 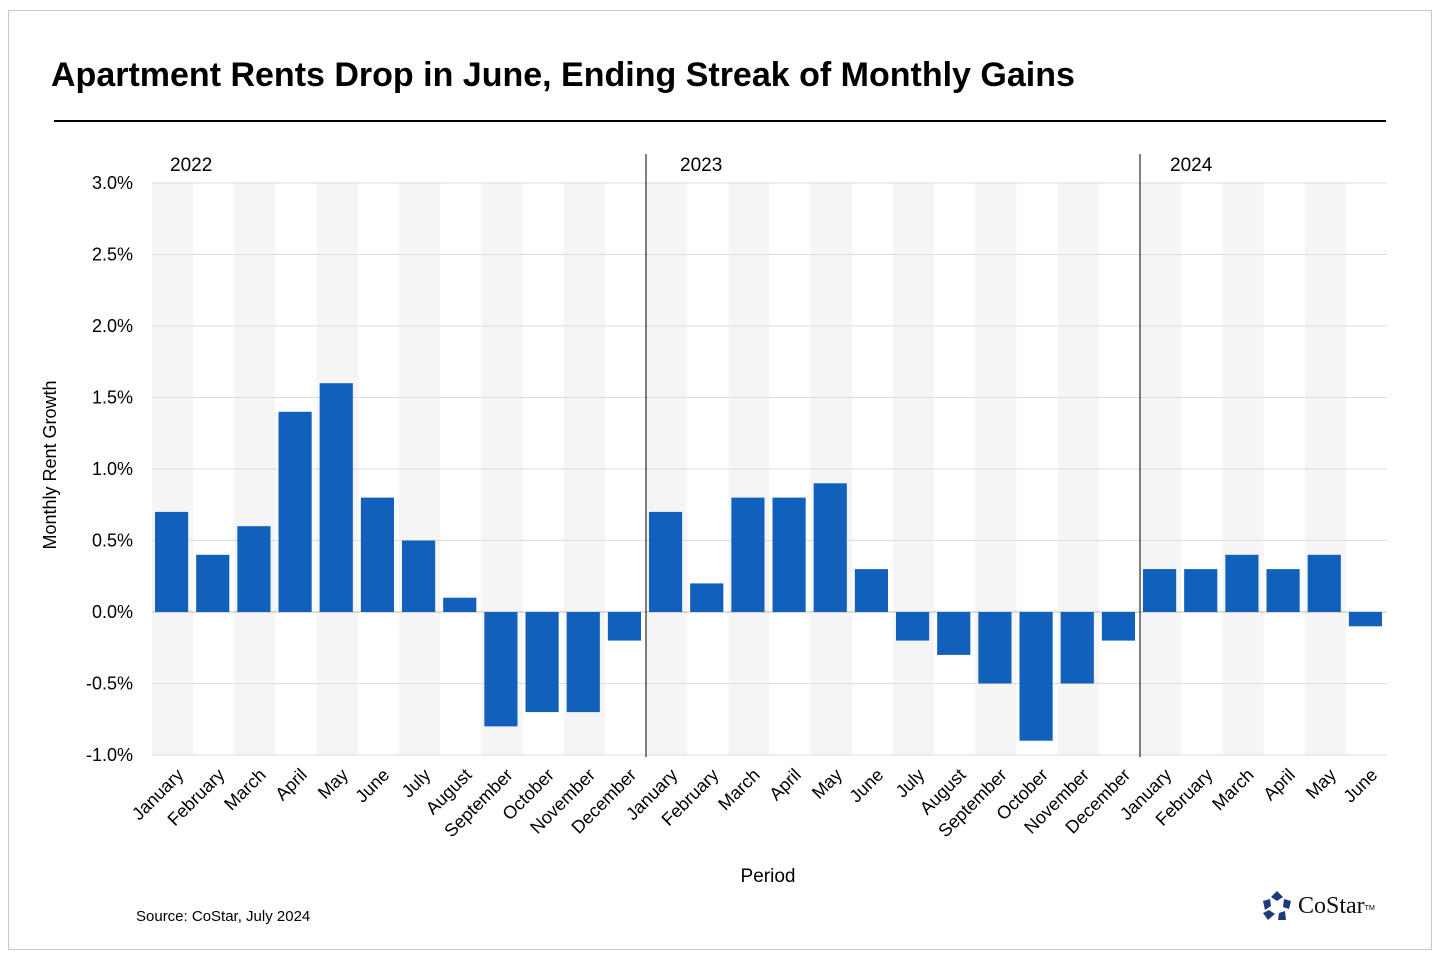 I want to click on bar-may-2023, so click(x=830, y=547).